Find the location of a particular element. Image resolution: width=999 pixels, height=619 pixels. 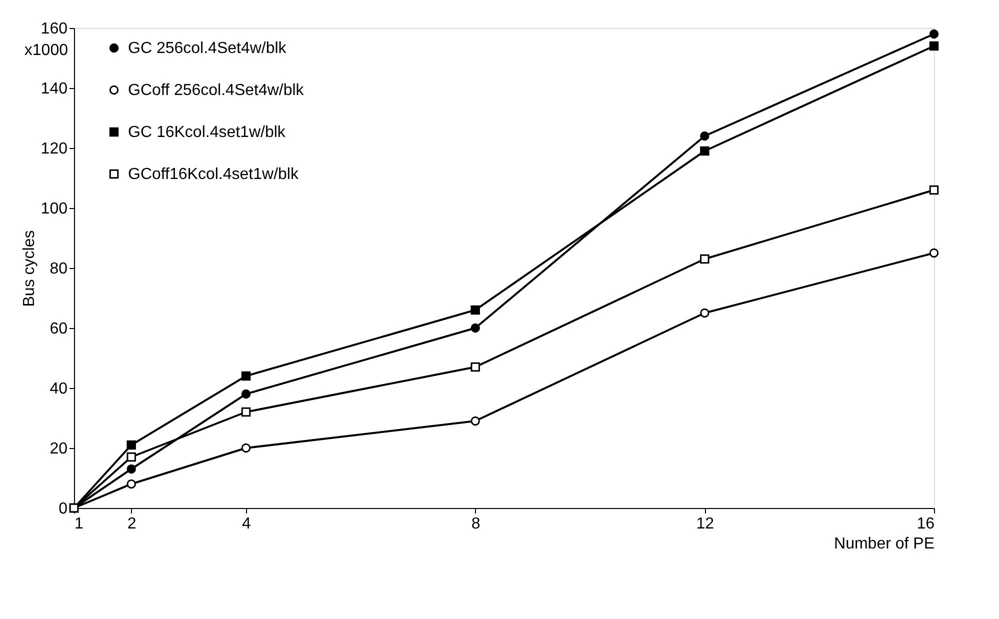

y-tick-label: 0 is located at coordinates (63, 509).